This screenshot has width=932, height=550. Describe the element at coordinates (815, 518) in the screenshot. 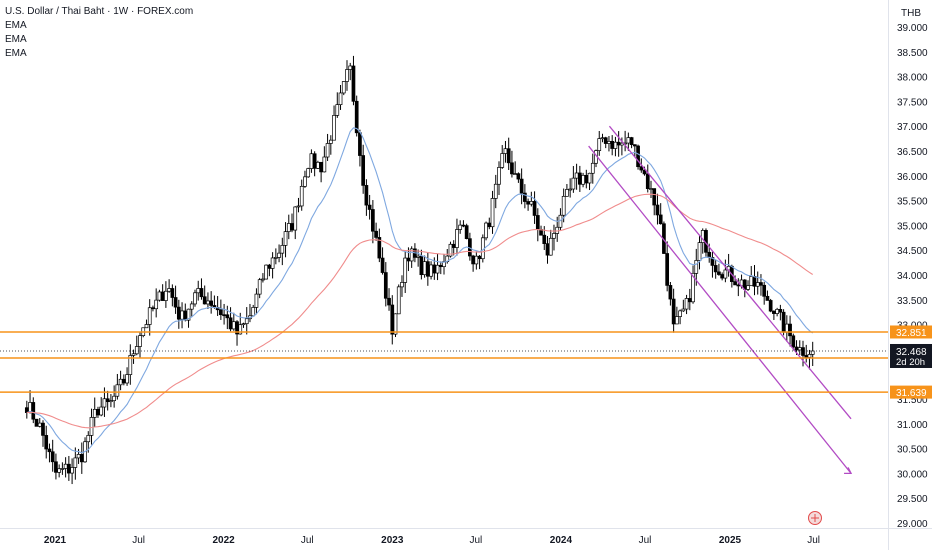

I see `event-flag-glyph` at that location.